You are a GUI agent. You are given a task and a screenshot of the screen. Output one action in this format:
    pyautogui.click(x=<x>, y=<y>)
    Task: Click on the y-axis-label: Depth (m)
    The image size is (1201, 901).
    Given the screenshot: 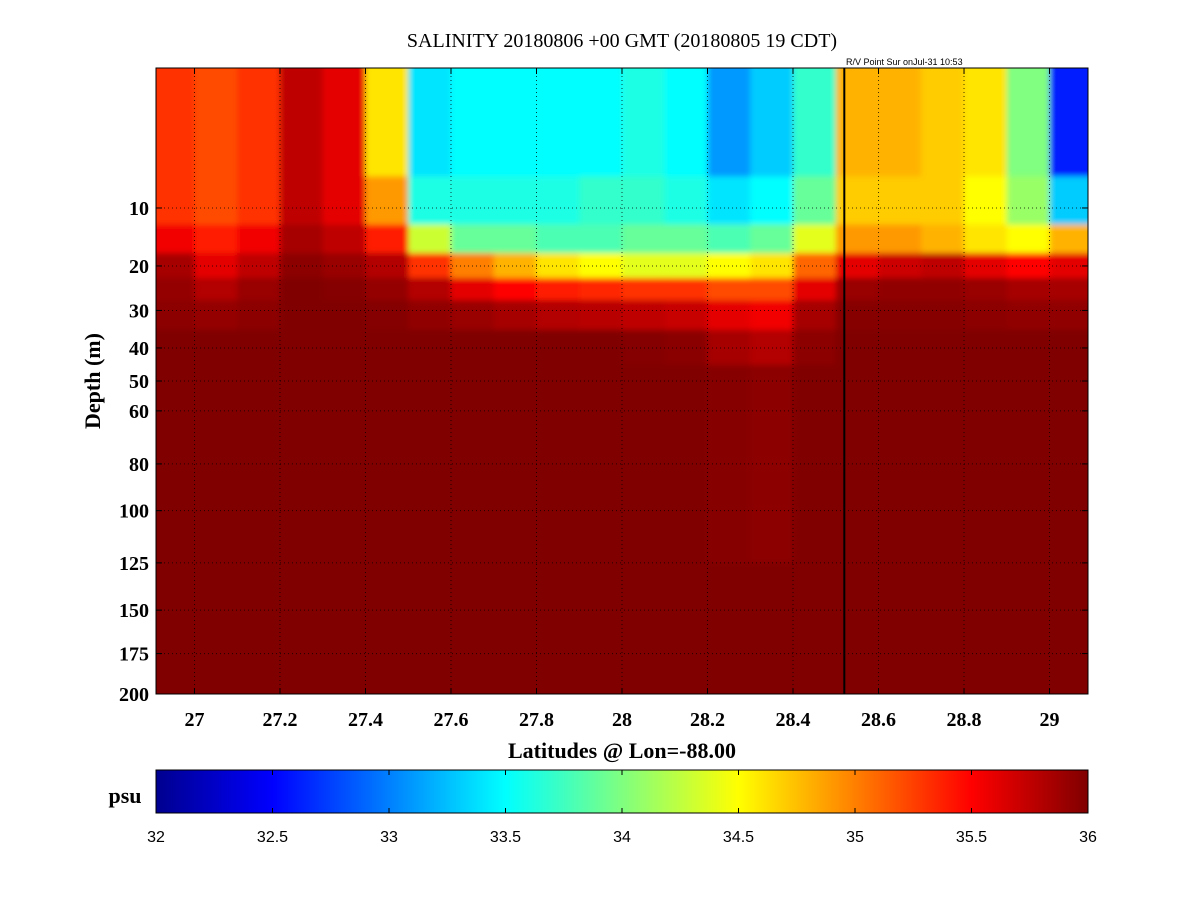 What is the action you would take?
    pyautogui.click(x=92, y=381)
    